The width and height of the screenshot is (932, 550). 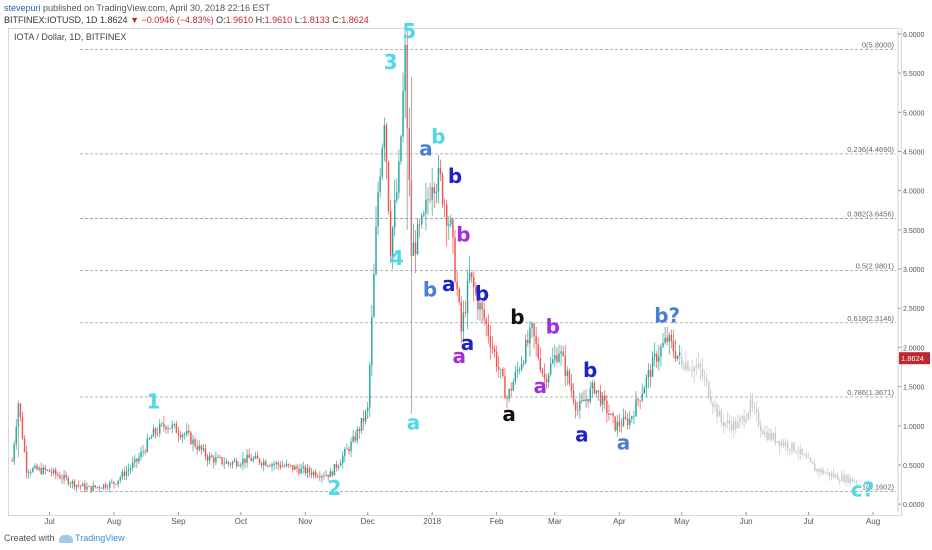 What do you see at coordinates (278, 20) in the screenshot?
I see `high-value: 1.9610` at bounding box center [278, 20].